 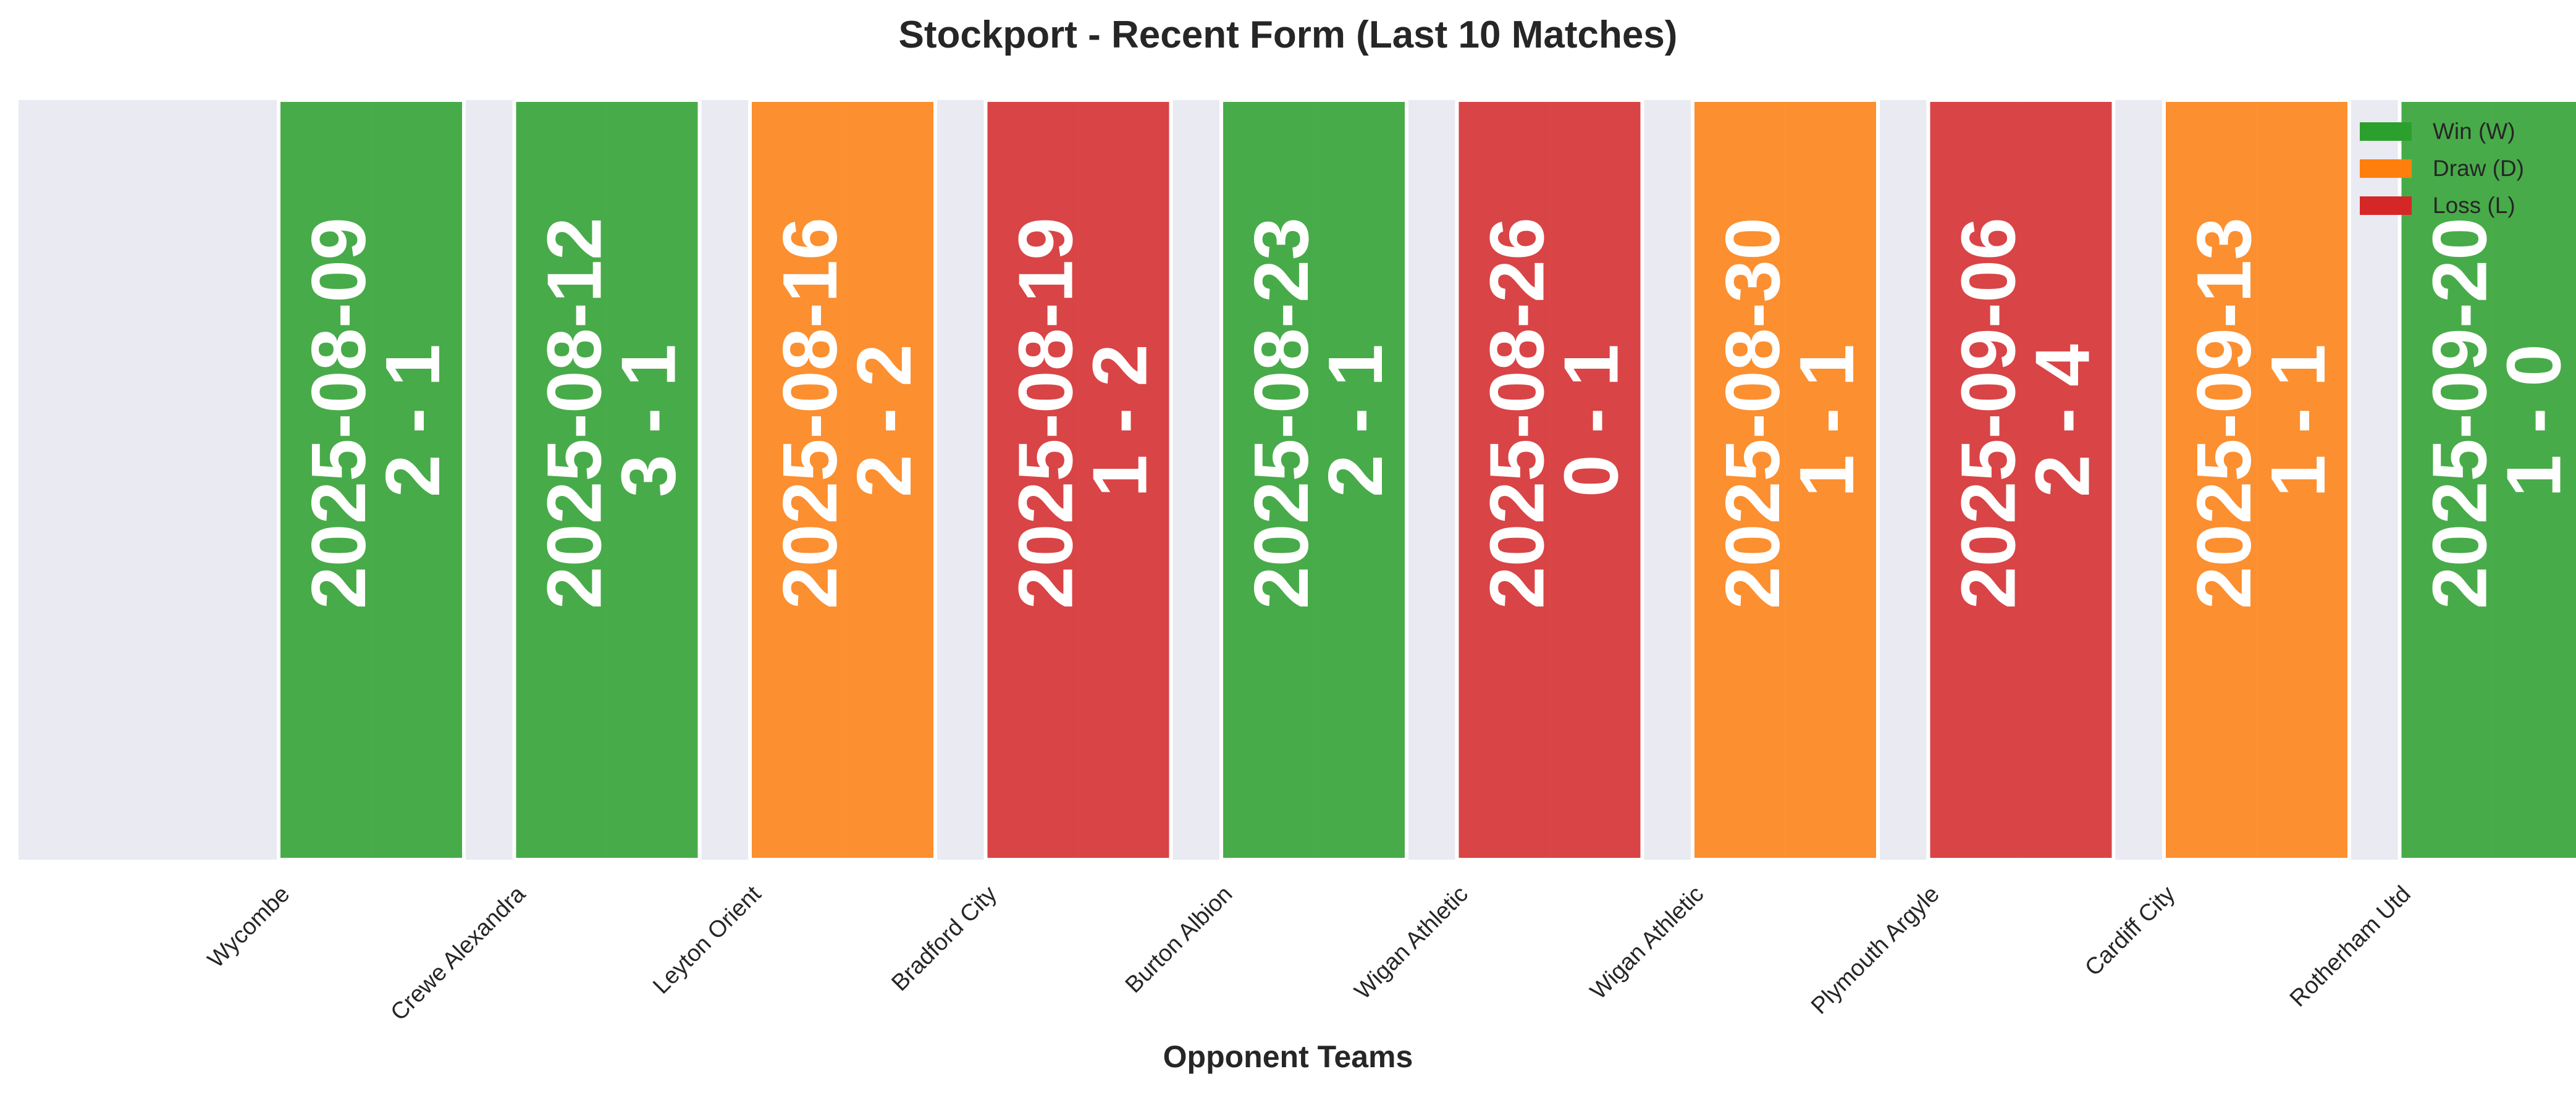 I want to click on x-axis-label: Opponent Teams, so click(x=1288, y=1056).